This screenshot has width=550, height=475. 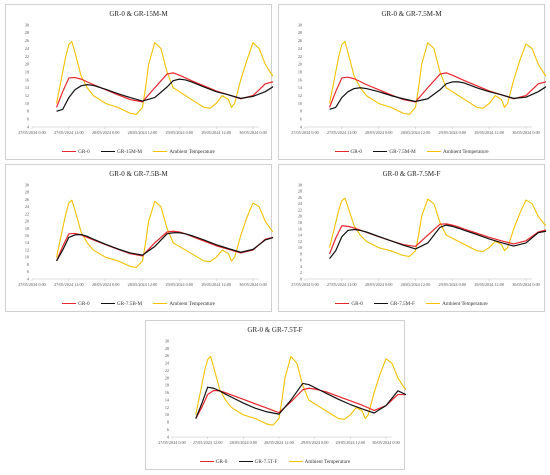 What do you see at coordinates (394, 152) in the screenshot?
I see `legend-item: GR-7.5M-M` at bounding box center [394, 152].